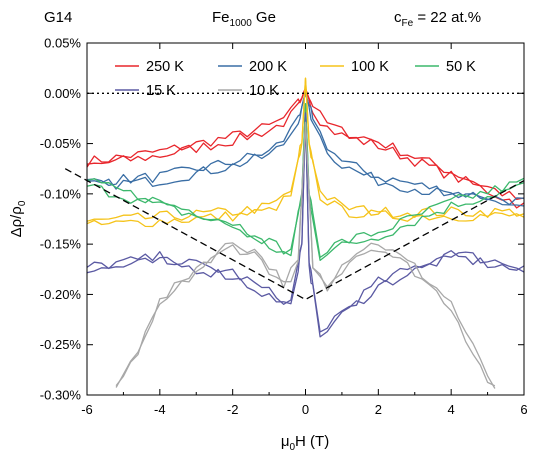 This screenshot has width=550, height=462. Describe the element at coordinates (61, 143) in the screenshot. I see `y-tick-label: -0.05%` at that location.